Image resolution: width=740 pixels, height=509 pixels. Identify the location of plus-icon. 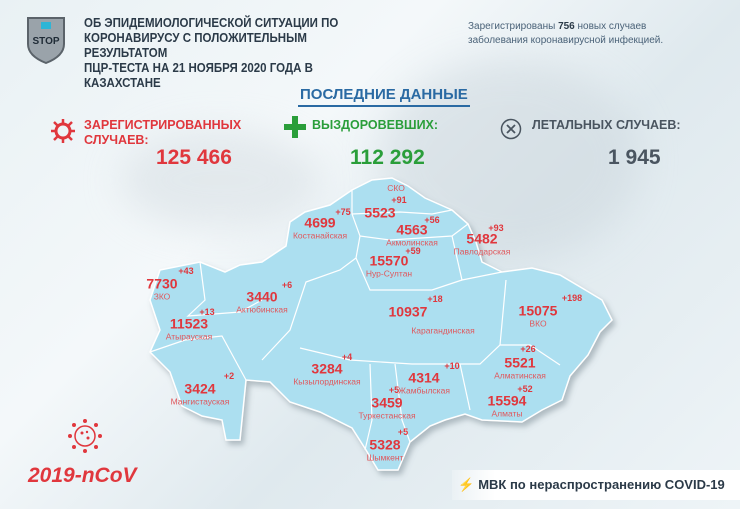
(295, 127).